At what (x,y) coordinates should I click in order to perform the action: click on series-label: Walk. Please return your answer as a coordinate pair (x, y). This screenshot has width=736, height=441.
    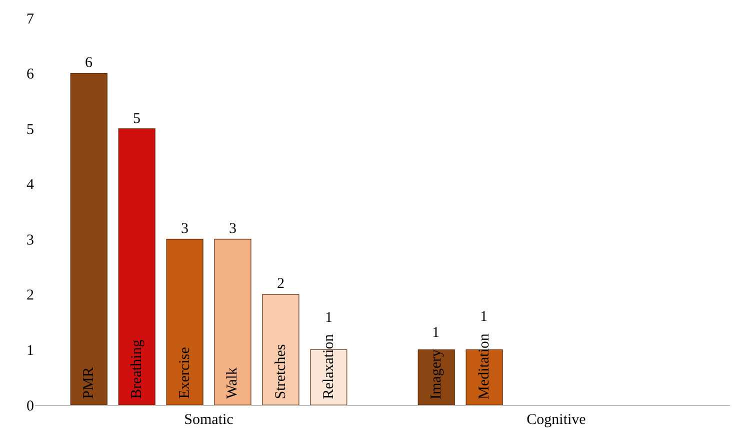
    Looking at the image, I should click on (232, 382).